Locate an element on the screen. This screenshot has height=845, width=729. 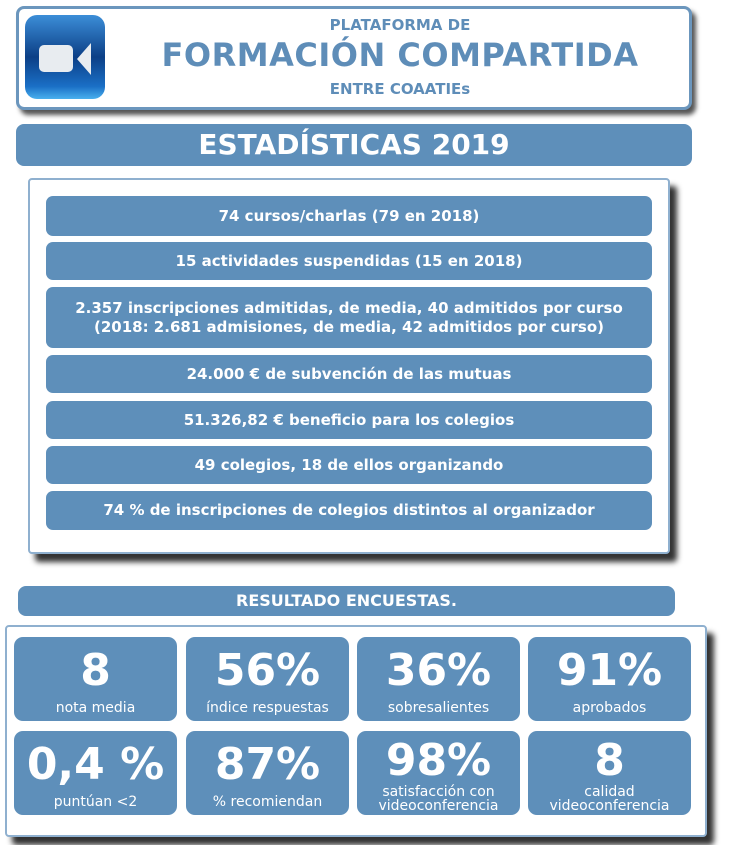
tile-label: sobresalientes is located at coordinates (438, 708).